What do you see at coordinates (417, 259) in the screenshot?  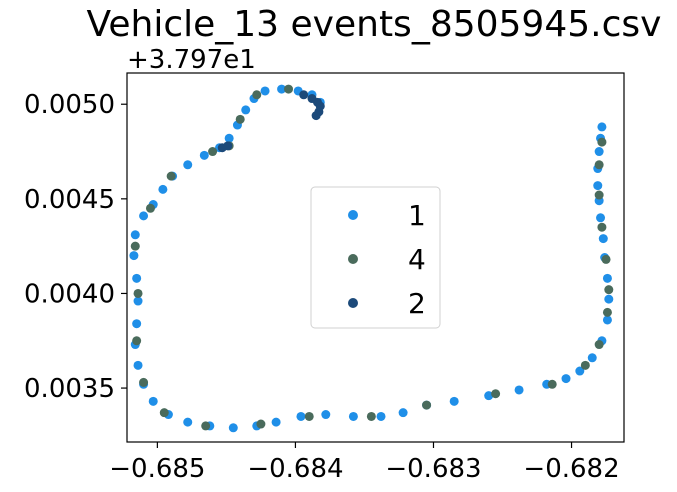 I see `legend-label: 4` at bounding box center [417, 259].